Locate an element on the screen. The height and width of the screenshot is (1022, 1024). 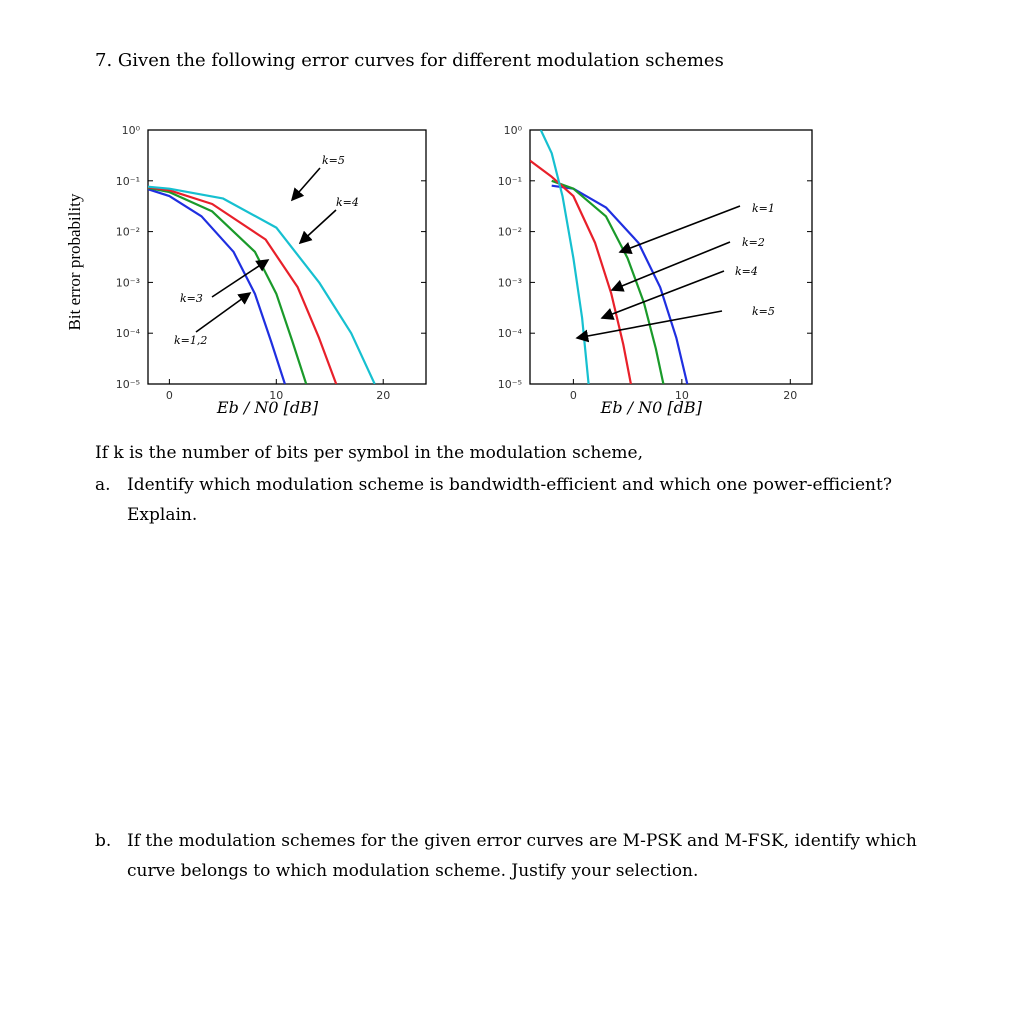
series-line-k=1 is located at coordinates (620, 284).